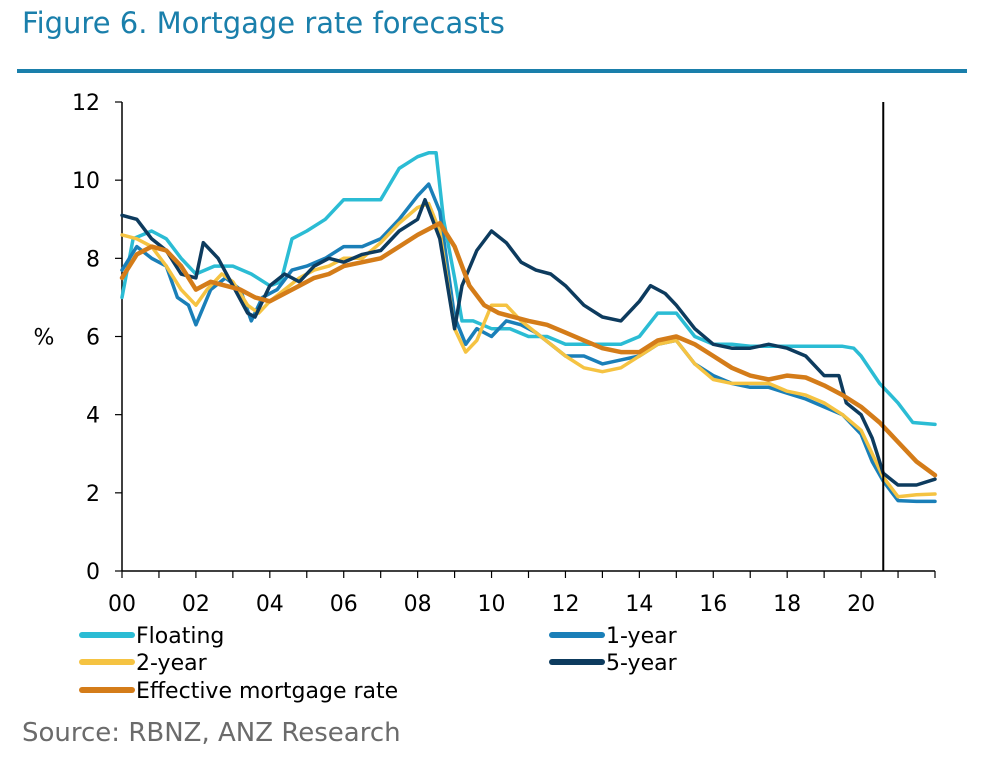 Image resolution: width=998 pixels, height=761 pixels. I want to click on y-tick-label: 8, so click(93, 259).